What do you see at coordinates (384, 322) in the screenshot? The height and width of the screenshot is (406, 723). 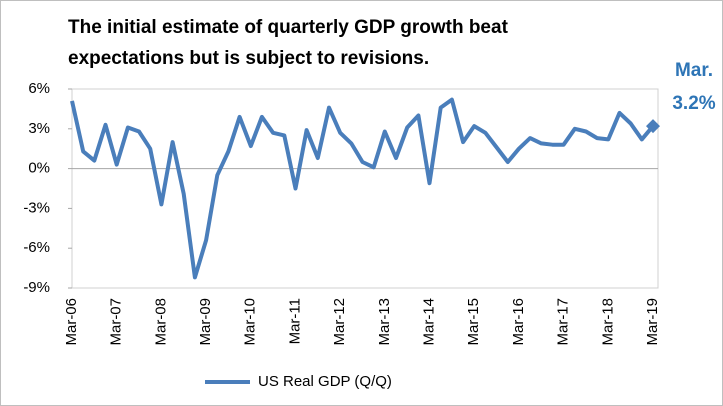 I see `x-tick-label: Mar-13` at bounding box center [384, 322].